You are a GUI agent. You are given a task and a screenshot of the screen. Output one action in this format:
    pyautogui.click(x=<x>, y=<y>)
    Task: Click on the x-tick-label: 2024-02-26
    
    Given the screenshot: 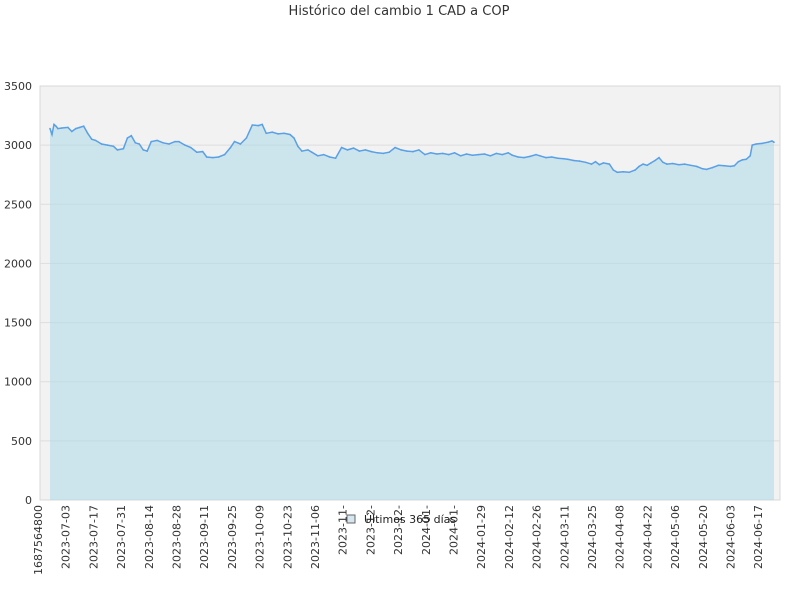 What is the action you would take?
    pyautogui.click(x=537, y=537)
    